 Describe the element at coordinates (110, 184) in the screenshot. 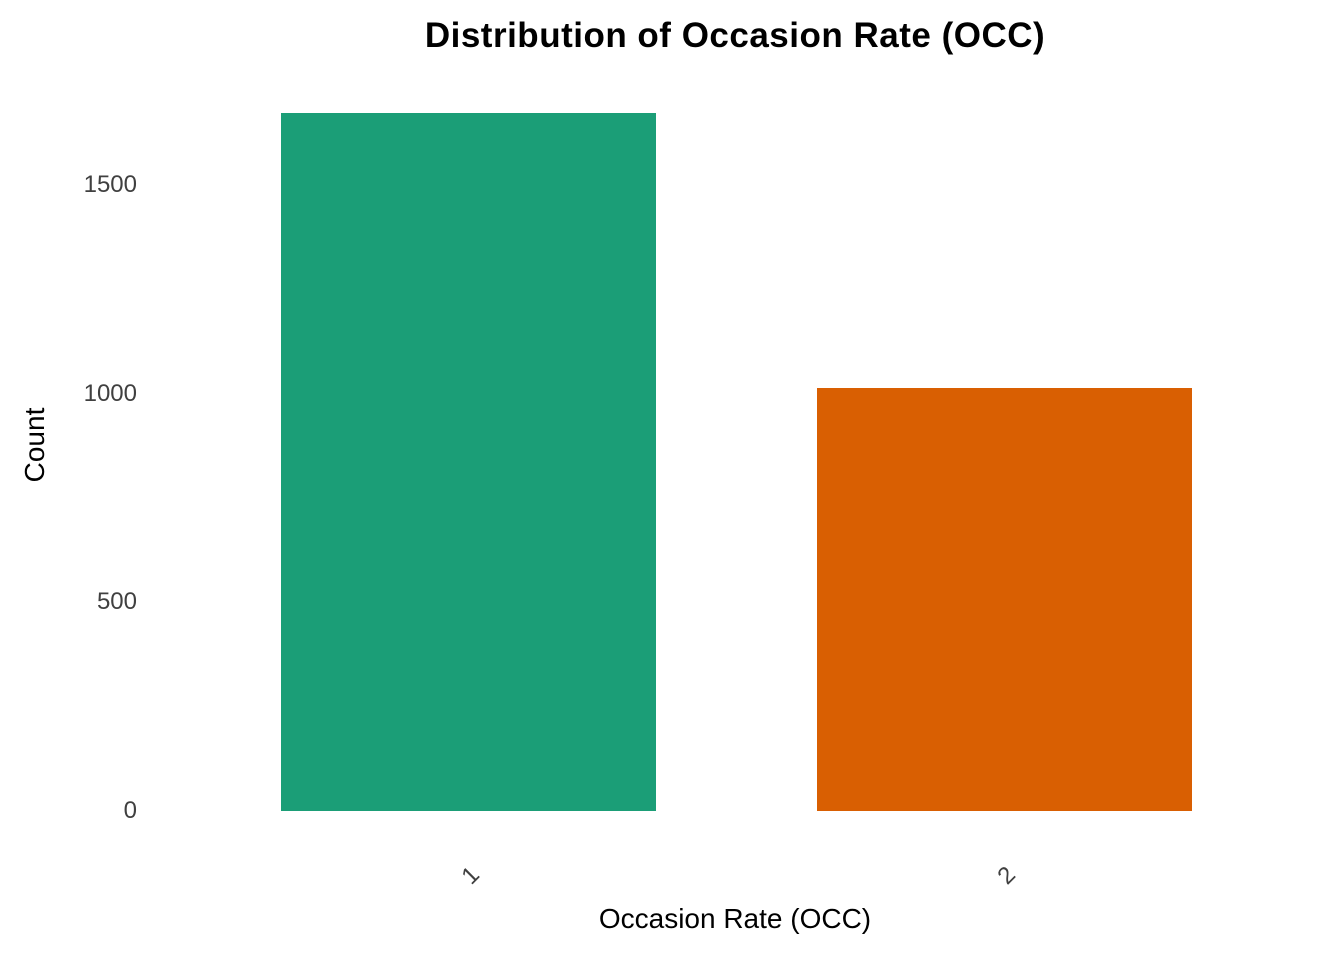

I see `y-tick-label-1500: 1500` at that location.